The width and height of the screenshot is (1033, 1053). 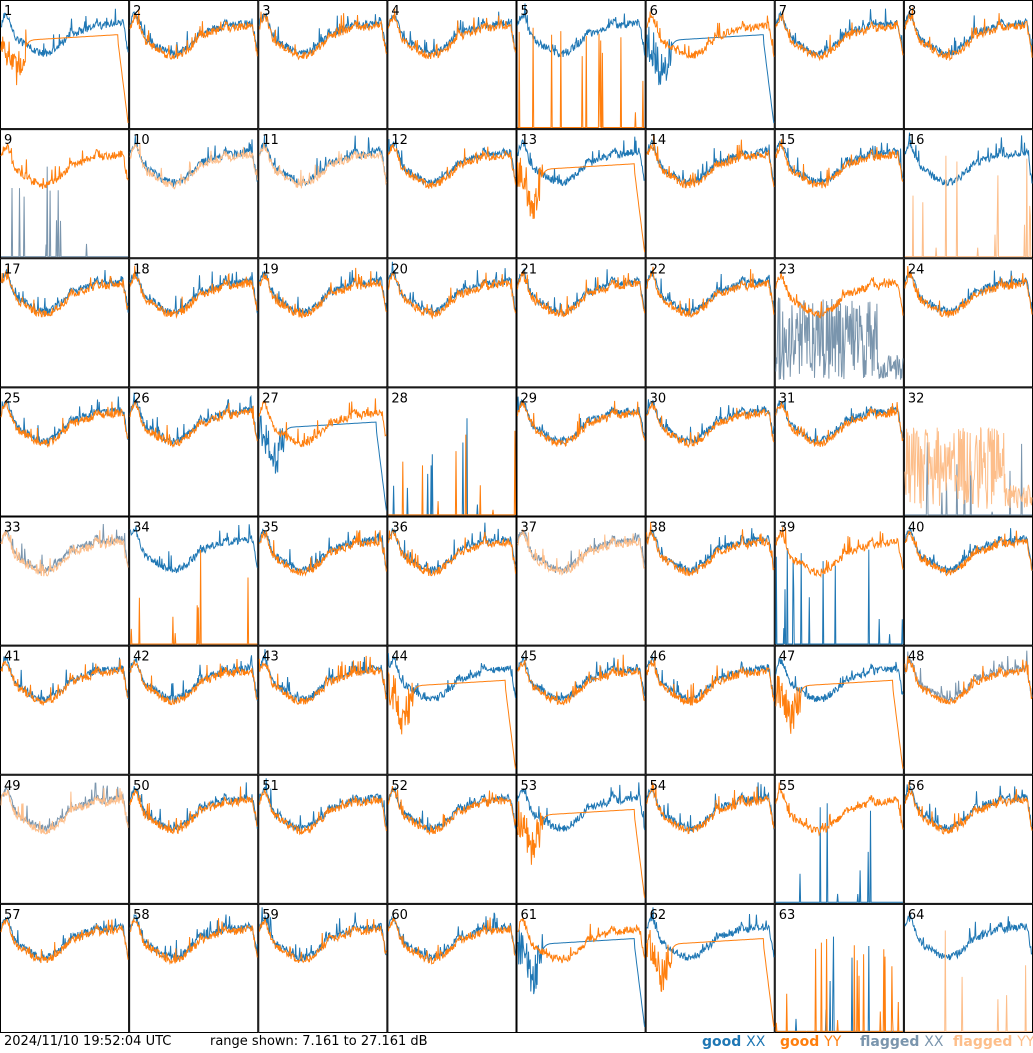 I want to click on tile-label: 13, so click(x=529, y=140).